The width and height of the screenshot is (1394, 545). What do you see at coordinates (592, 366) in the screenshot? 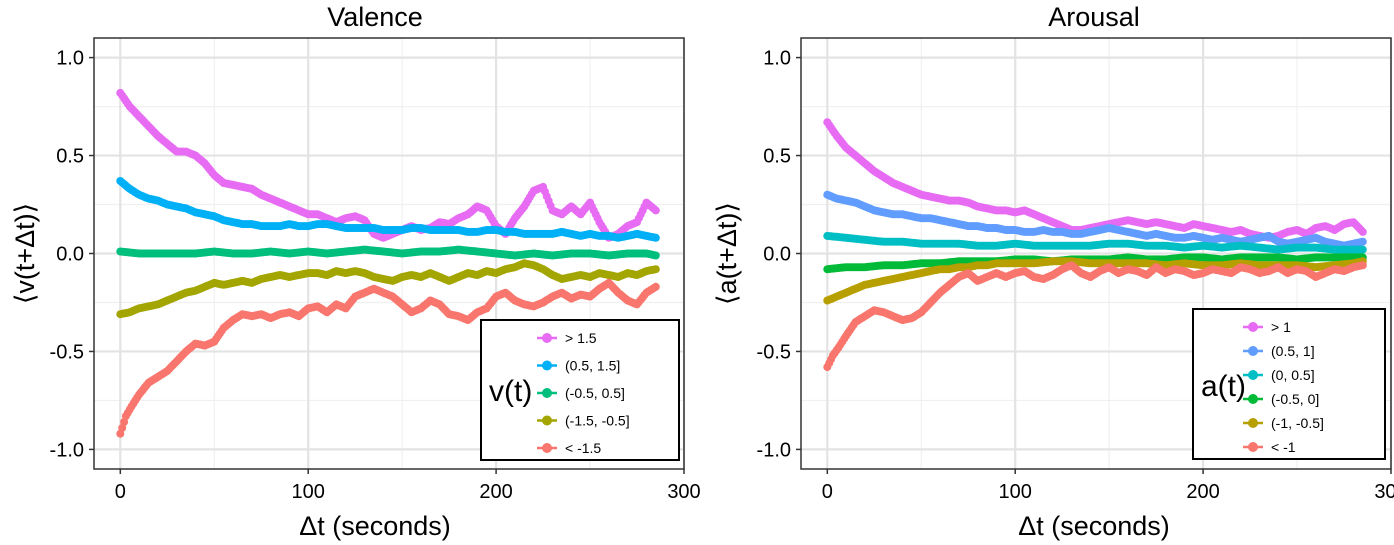
I see `legend-label: (0.5, 1.5]` at bounding box center [592, 366].